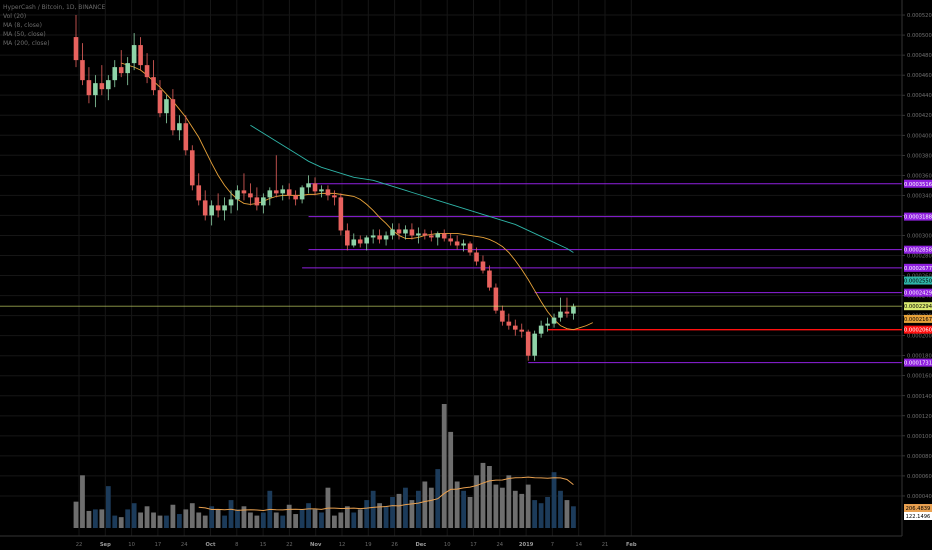 Image resolution: width=932 pixels, height=550 pixels. What do you see at coordinates (605, 545) in the screenshot?
I see `date-tick-label: 21` at bounding box center [605, 545].